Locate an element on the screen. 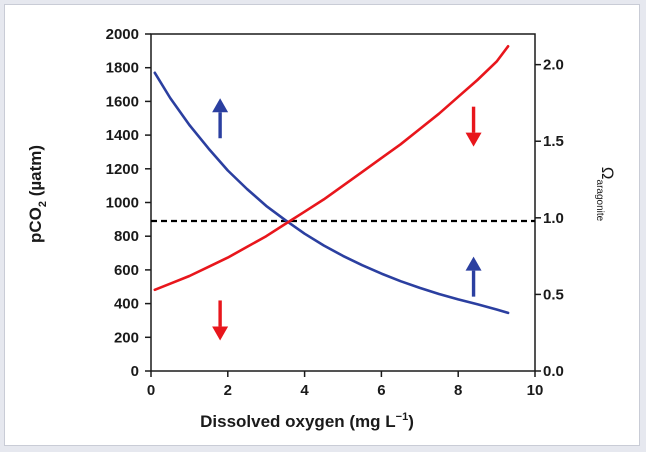  y2-axis-label: Ωaragonite is located at coordinates (605, 194).